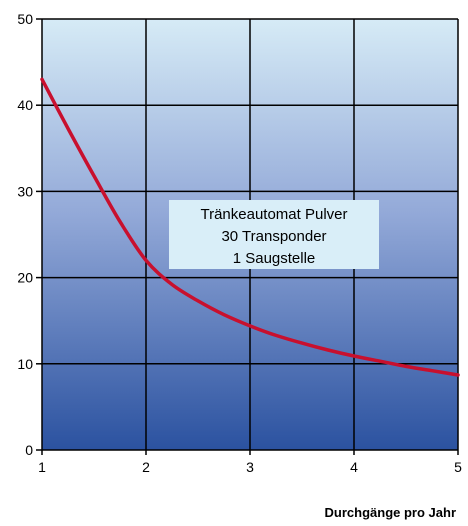  What do you see at coordinates (29, 450) in the screenshot?
I see `y-tick-label: 0` at bounding box center [29, 450].